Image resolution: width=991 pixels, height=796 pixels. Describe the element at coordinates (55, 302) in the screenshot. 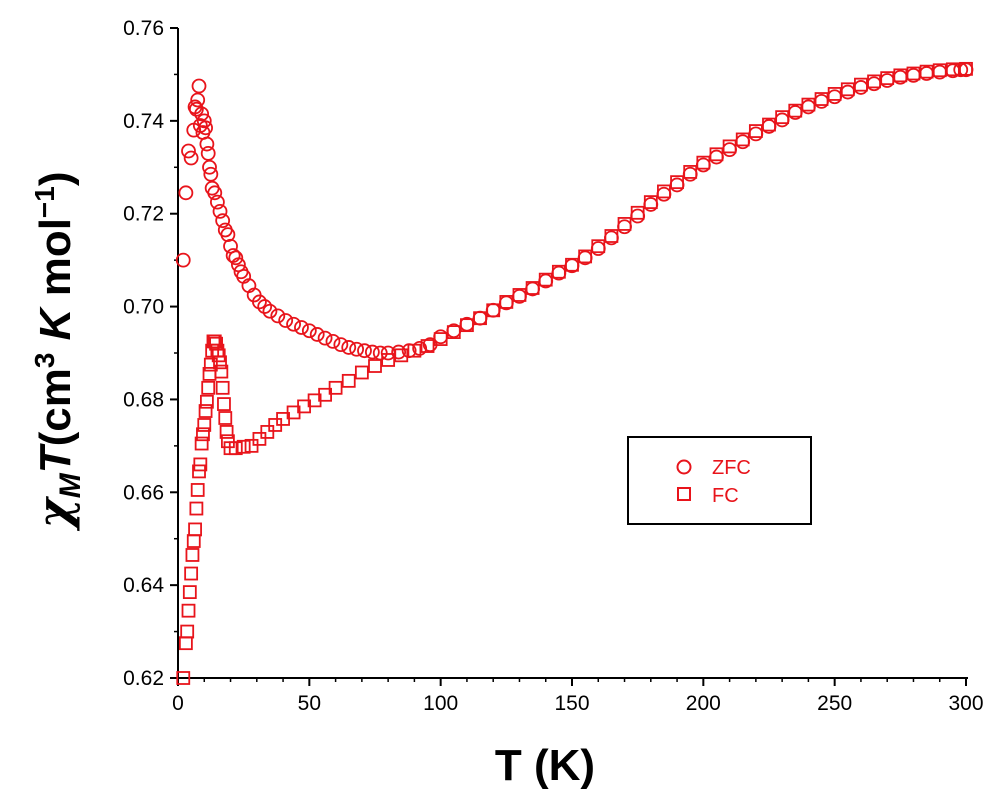

I see `y-title-space2` at that location.